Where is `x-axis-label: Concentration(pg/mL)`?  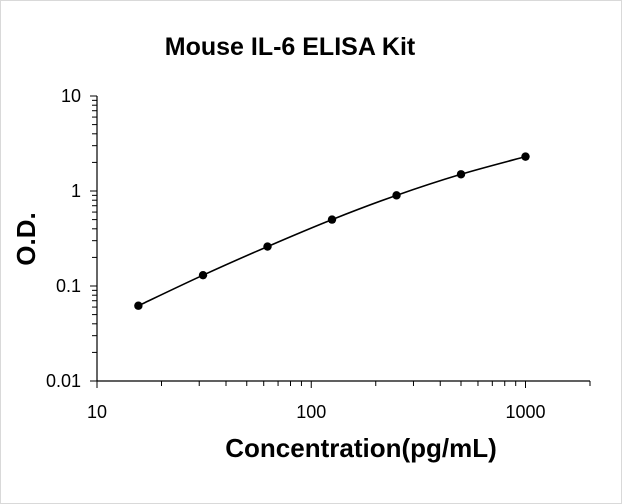 x-axis-label: Concentration(pg/mL) is located at coordinates (361, 448).